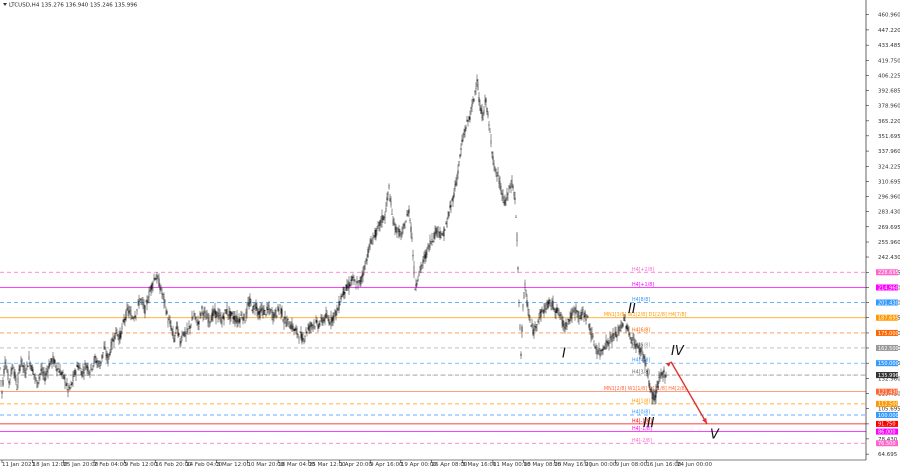 This screenshot has height=468, width=900. What do you see at coordinates (641, 330) in the screenshot?
I see `level-label: H4[6/8]` at bounding box center [641, 330].